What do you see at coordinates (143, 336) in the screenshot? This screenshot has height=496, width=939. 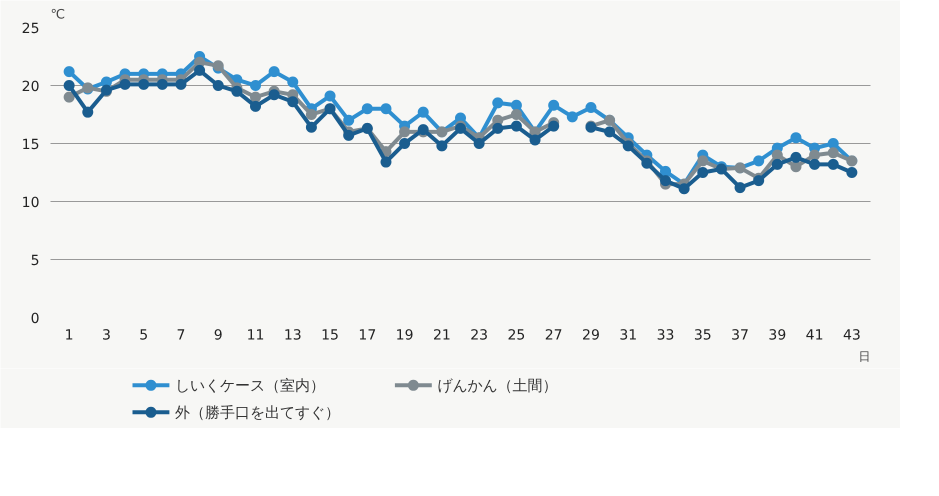 I see `x-tick-label: 5` at bounding box center [143, 336].